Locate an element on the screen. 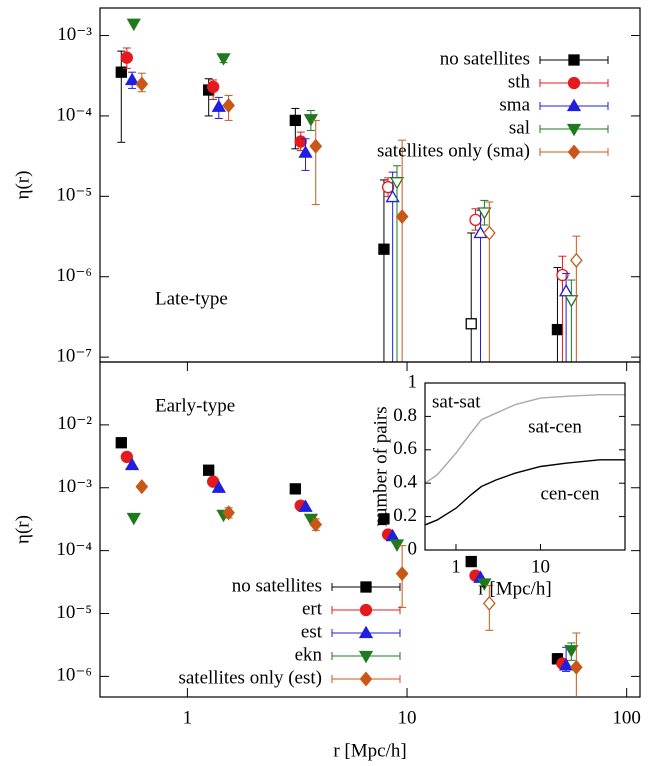 The width and height of the screenshot is (655, 766). legend-label: sal is located at coordinates (519, 127).